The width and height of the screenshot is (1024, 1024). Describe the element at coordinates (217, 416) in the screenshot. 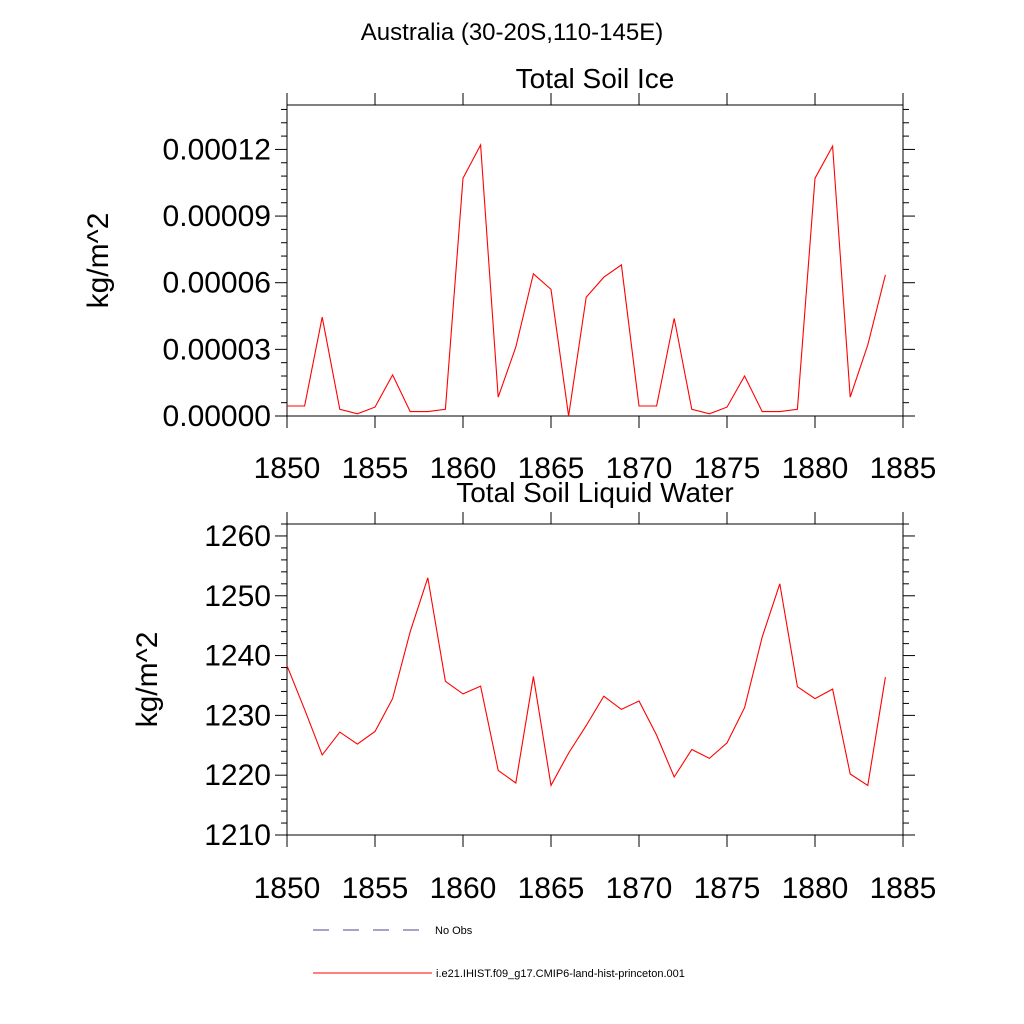

I see `y-tick-label: 0.00000` at that location.